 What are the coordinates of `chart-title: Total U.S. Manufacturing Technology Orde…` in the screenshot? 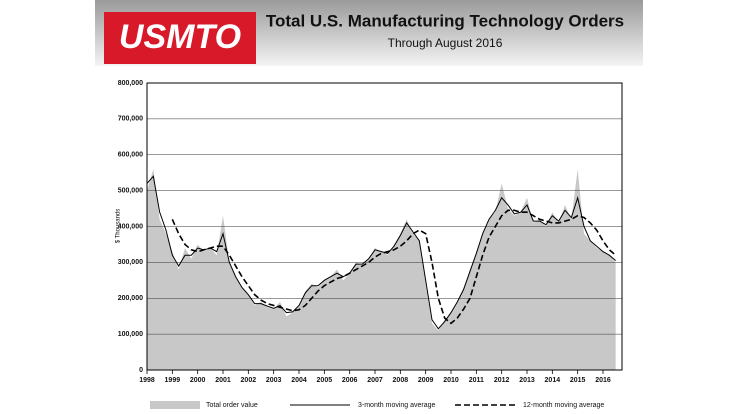 It's located at (445, 20).